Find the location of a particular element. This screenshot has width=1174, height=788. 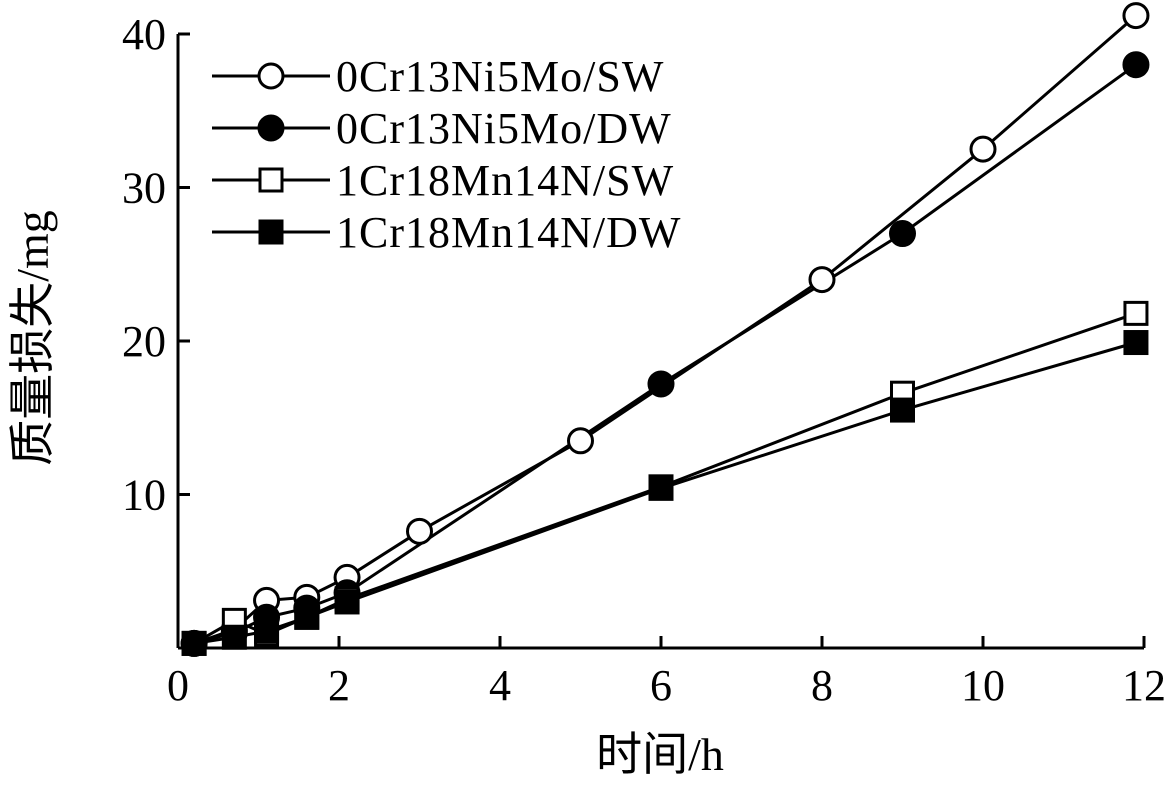

x-tick-label: 2 is located at coordinates (339, 685).